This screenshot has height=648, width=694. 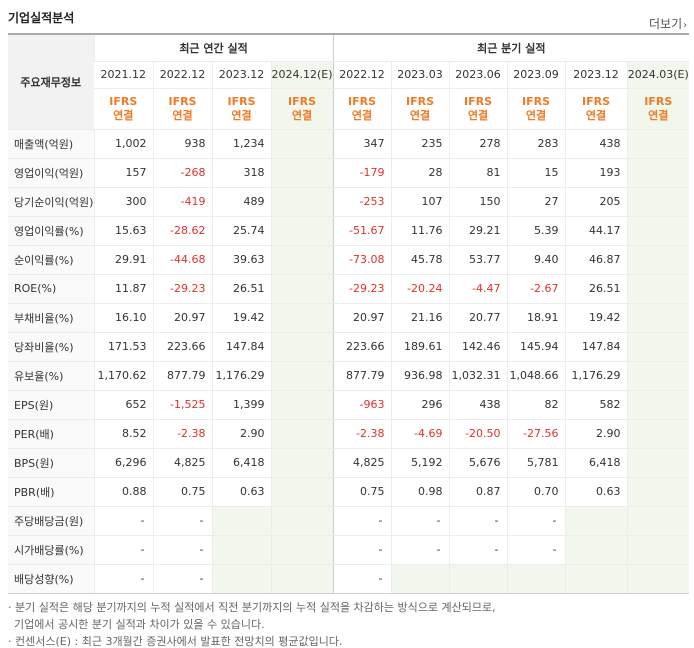 What do you see at coordinates (123, 230) in the screenshot?
I see `value-cell: 15.63` at bounding box center [123, 230].